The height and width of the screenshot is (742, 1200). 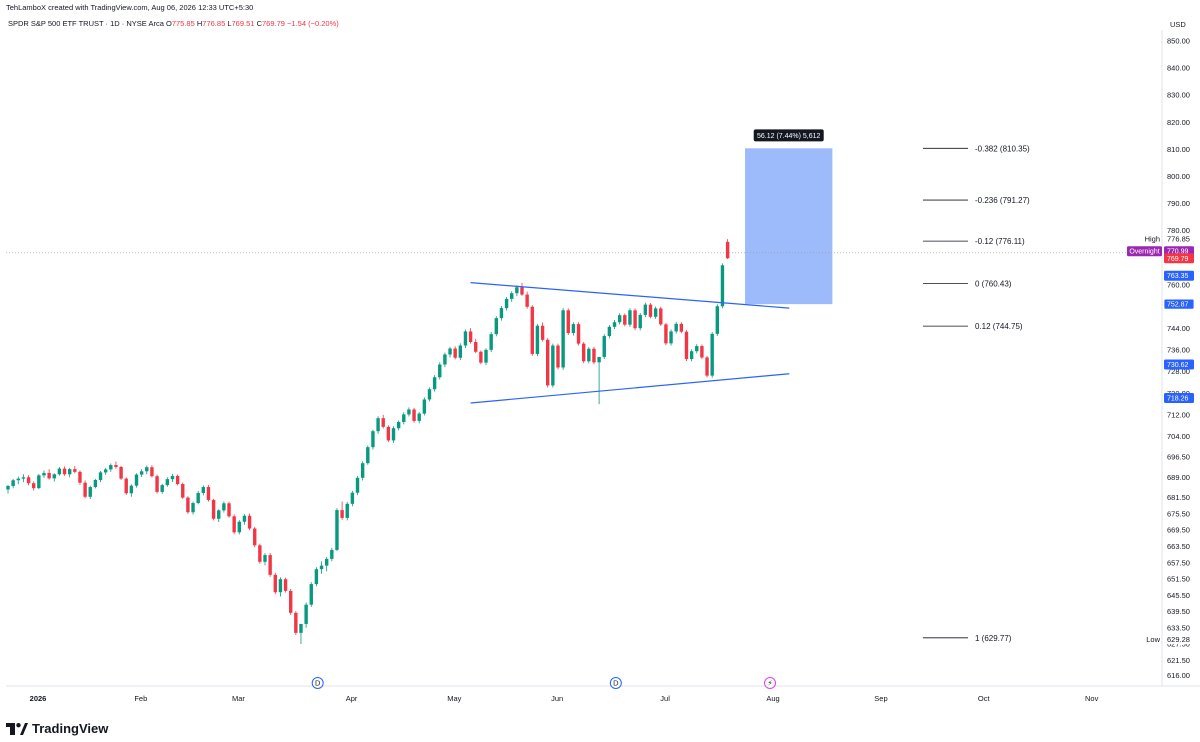 What do you see at coordinates (789, 136) in the screenshot?
I see `measure-label: 56.12 (7.44%) 5,612` at bounding box center [789, 136].